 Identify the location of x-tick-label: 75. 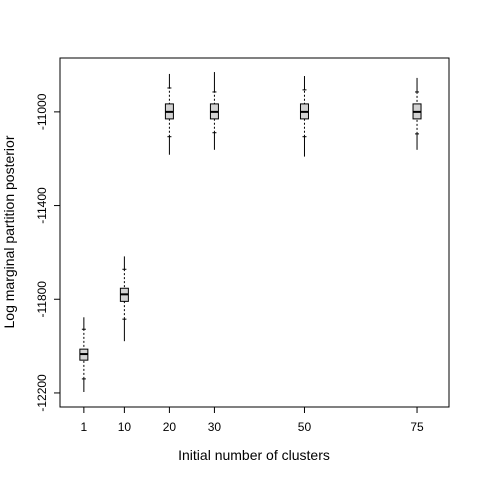
(417, 427).